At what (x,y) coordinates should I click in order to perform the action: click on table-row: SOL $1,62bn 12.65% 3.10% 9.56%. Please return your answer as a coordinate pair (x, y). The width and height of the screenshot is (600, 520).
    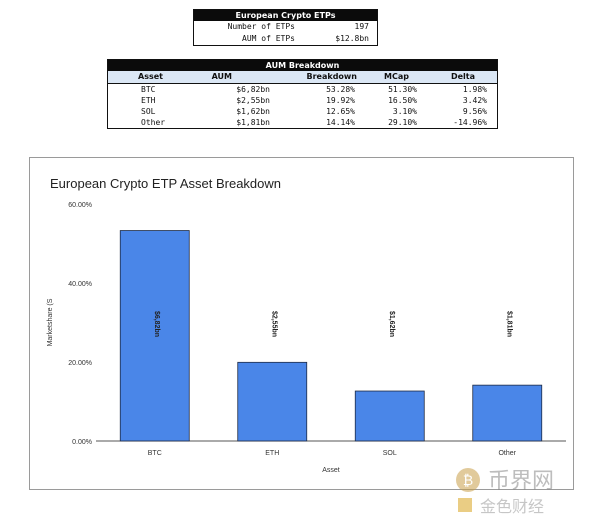
    Looking at the image, I should click on (302, 111).